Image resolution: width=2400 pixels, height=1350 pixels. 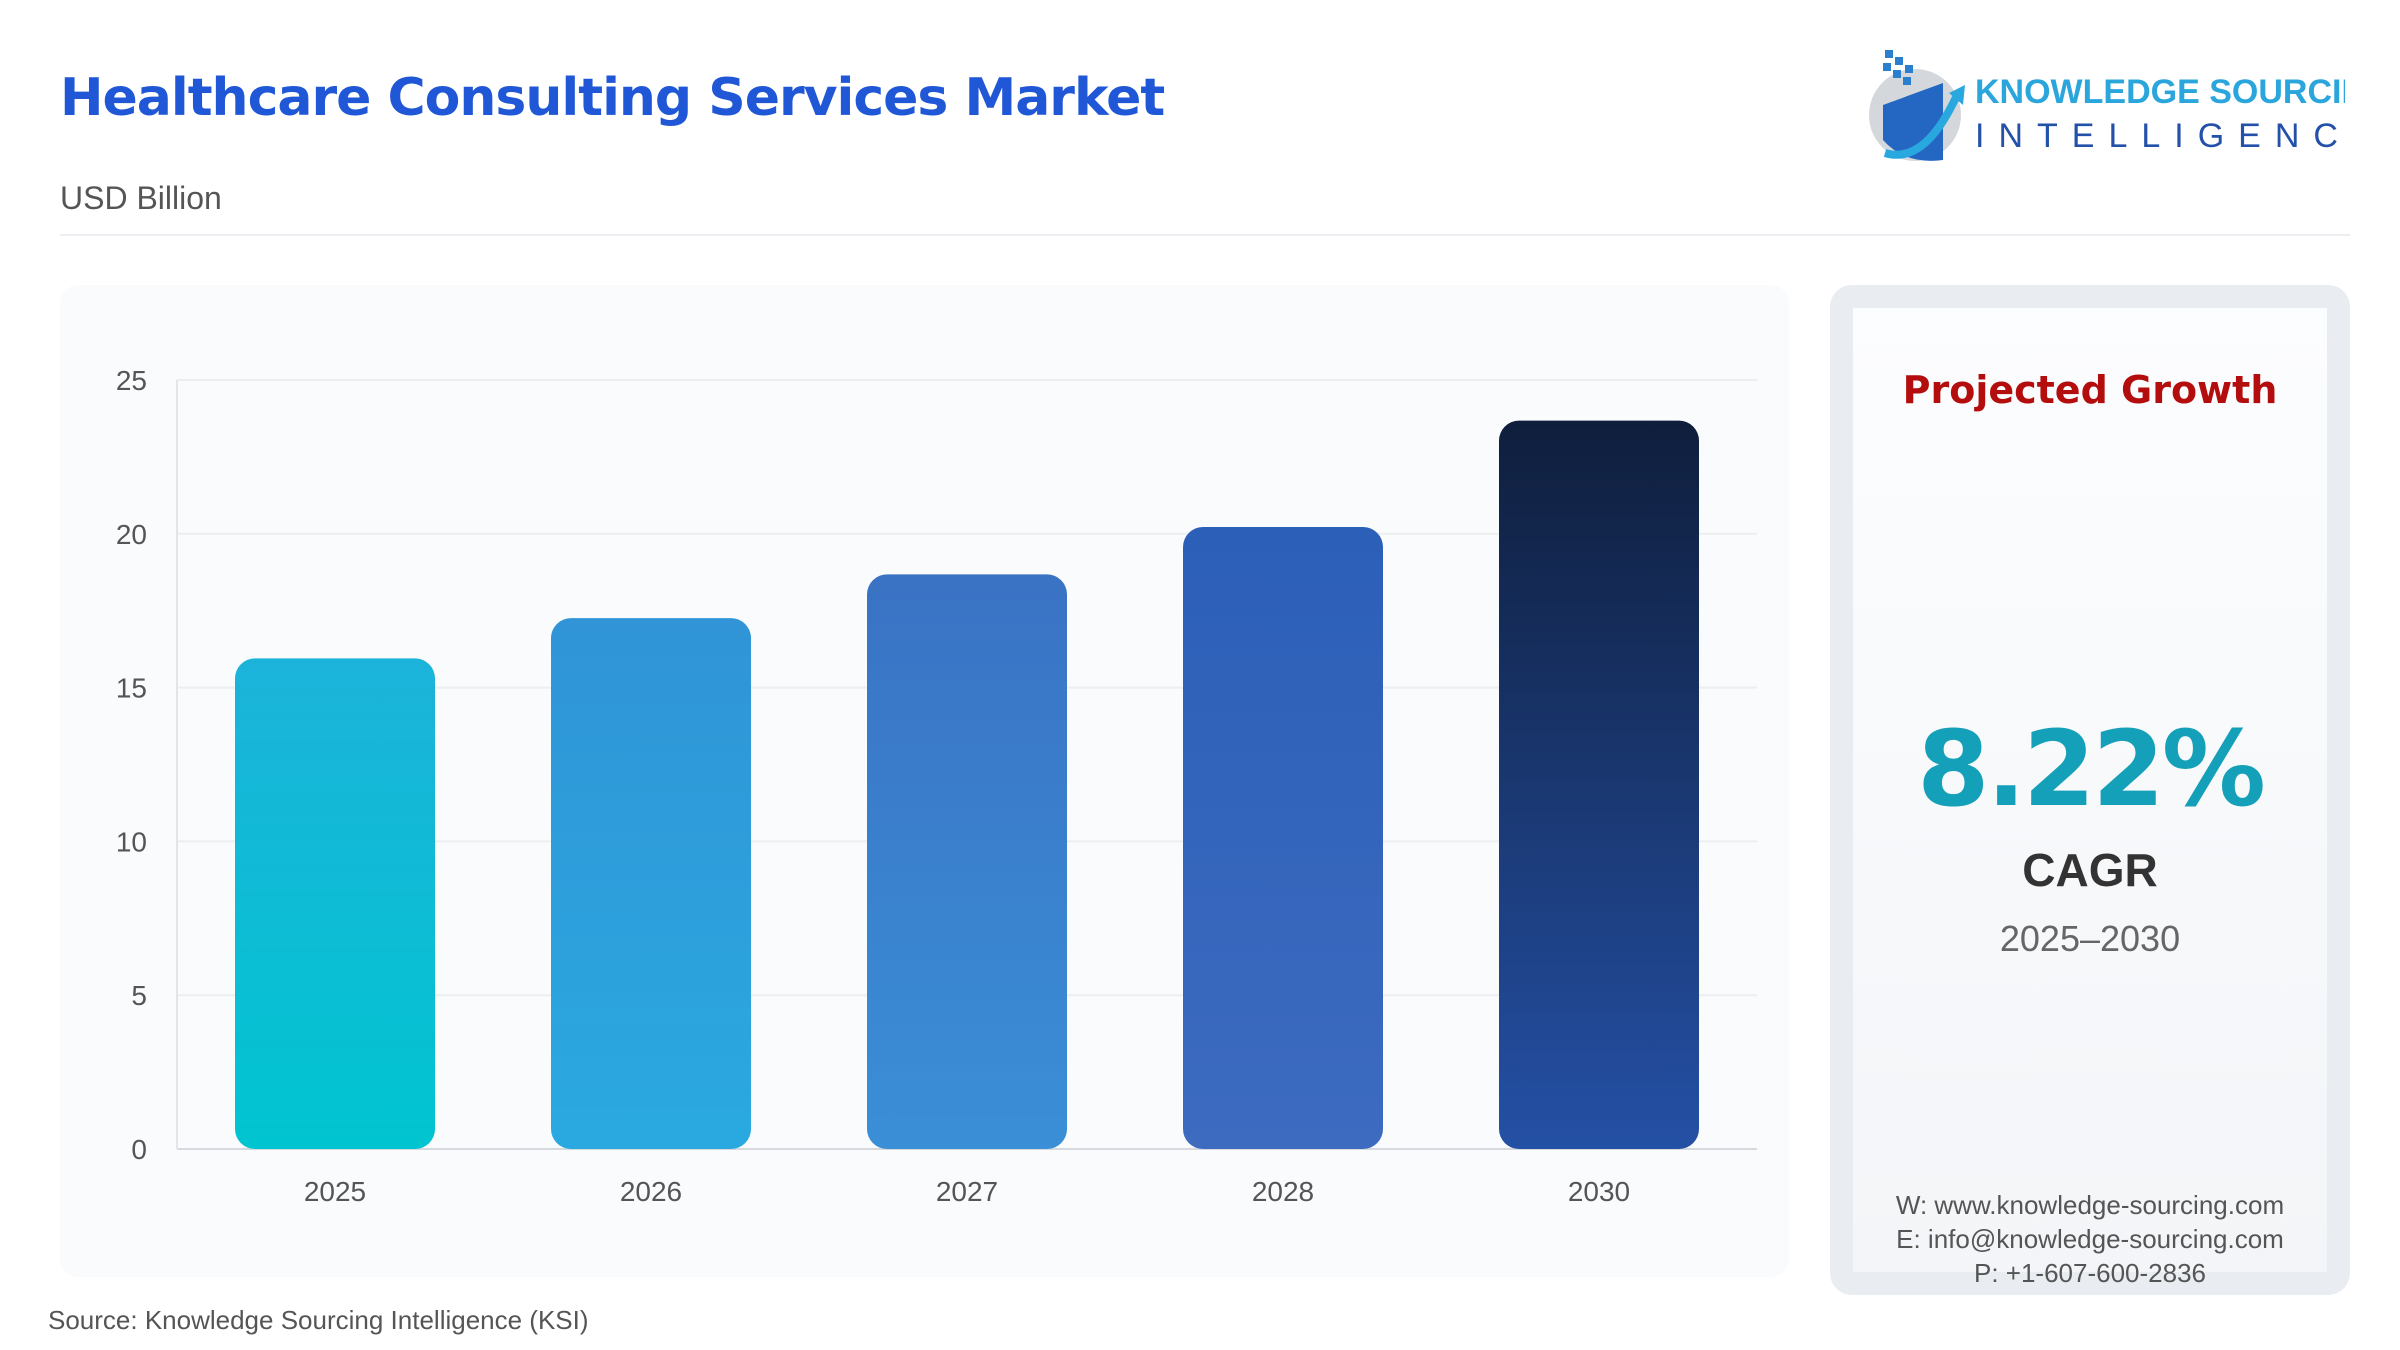 What do you see at coordinates (651, 1191) in the screenshot?
I see `x-tick-label: 2026` at bounding box center [651, 1191].